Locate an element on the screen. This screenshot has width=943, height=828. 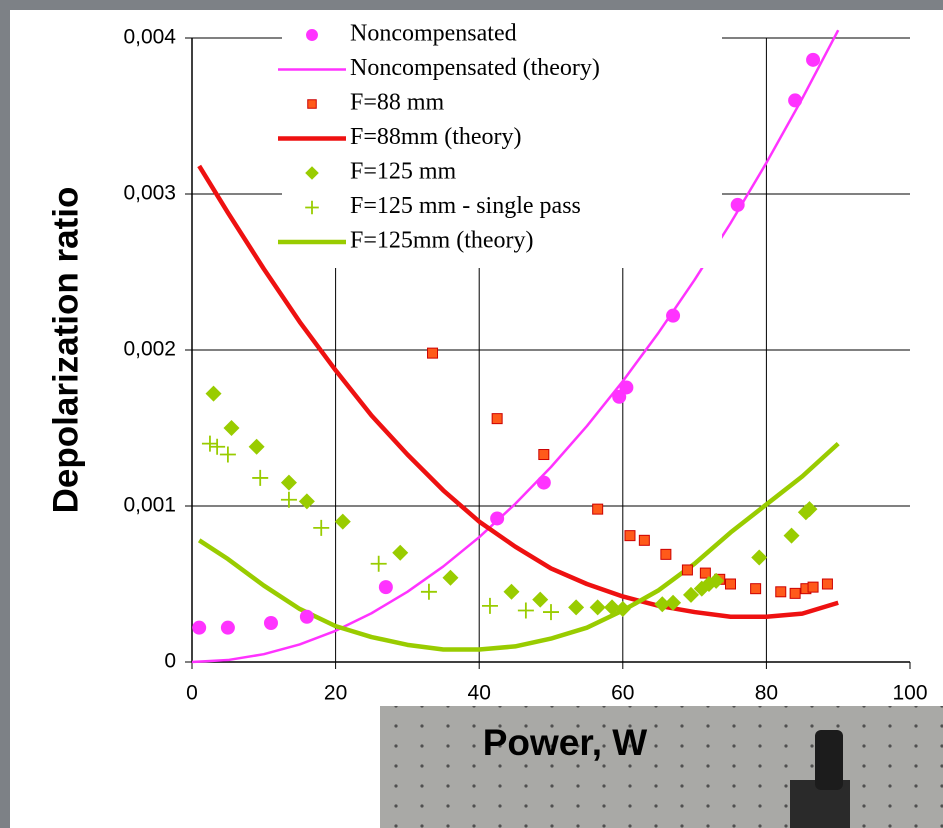
y-tick-label: 0,003 is located at coordinates (149, 193).